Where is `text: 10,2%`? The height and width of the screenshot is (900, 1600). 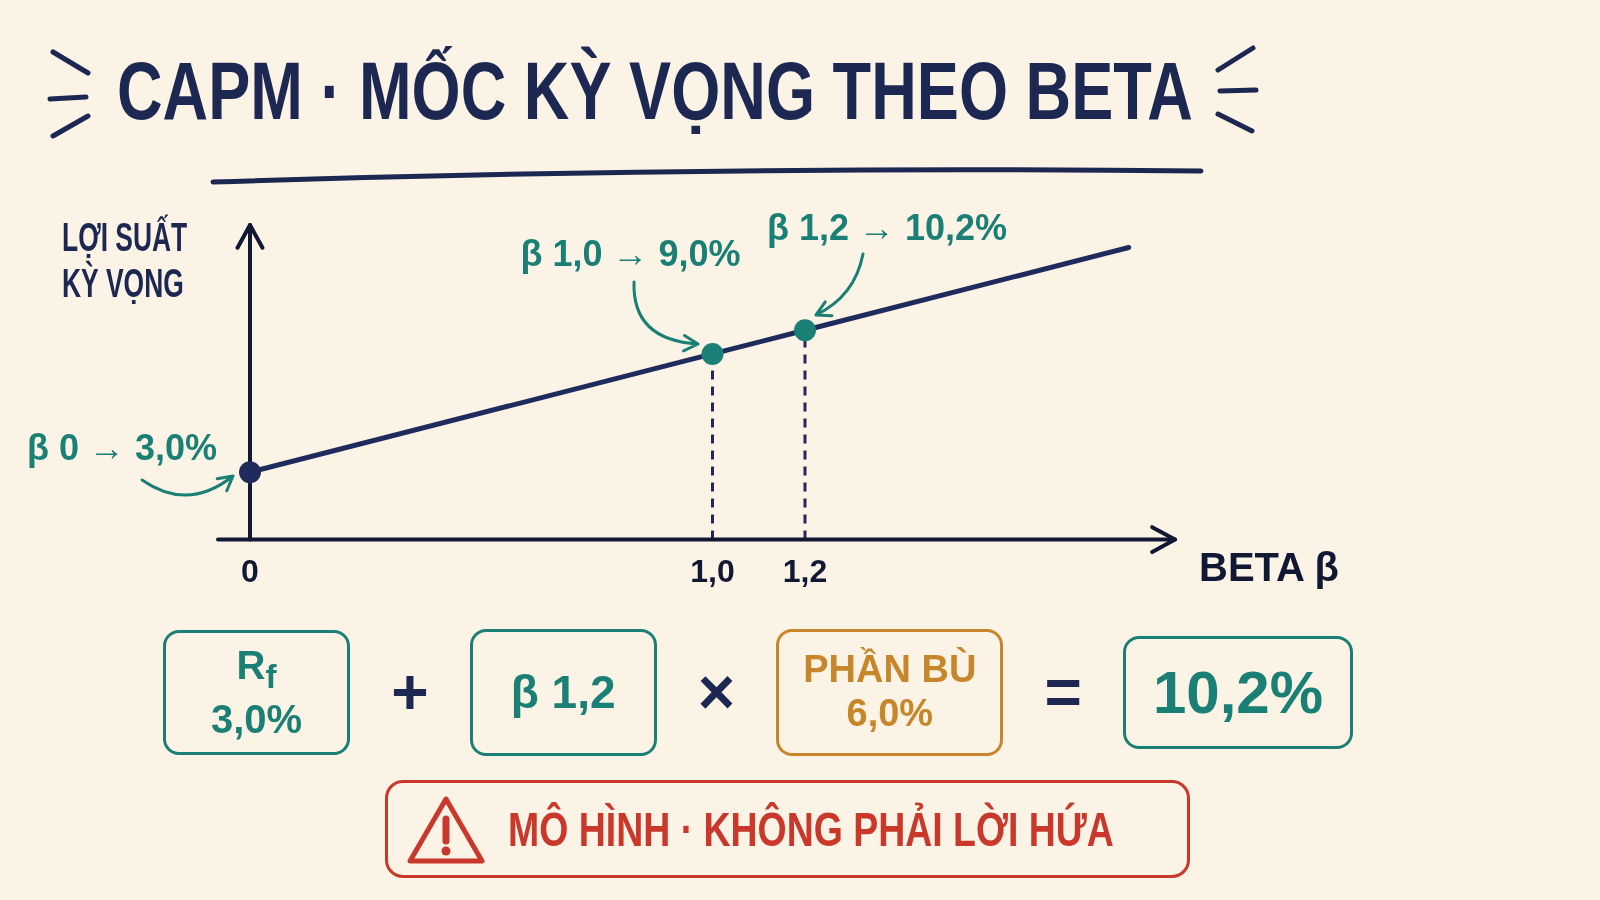 text: 10,2% is located at coordinates (1237, 692).